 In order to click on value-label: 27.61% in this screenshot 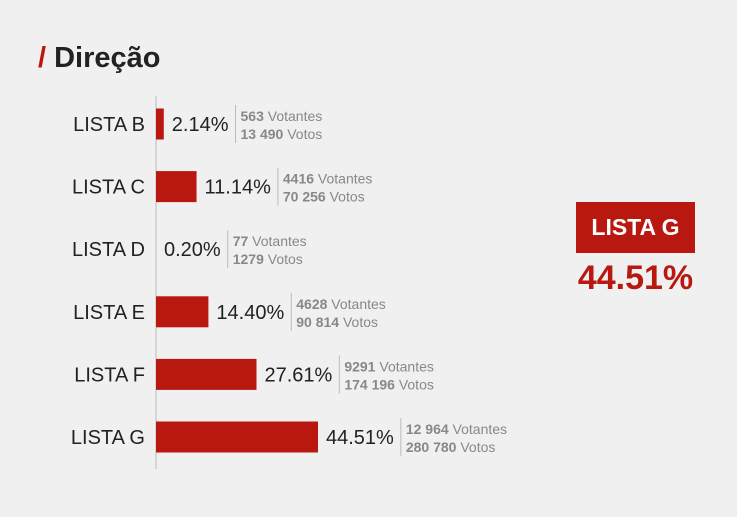, I will do `click(298, 375)`.